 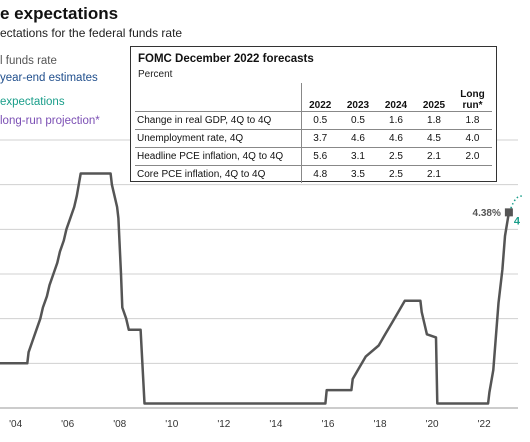 I want to click on table-header-cell: 2023, so click(x=358, y=105).